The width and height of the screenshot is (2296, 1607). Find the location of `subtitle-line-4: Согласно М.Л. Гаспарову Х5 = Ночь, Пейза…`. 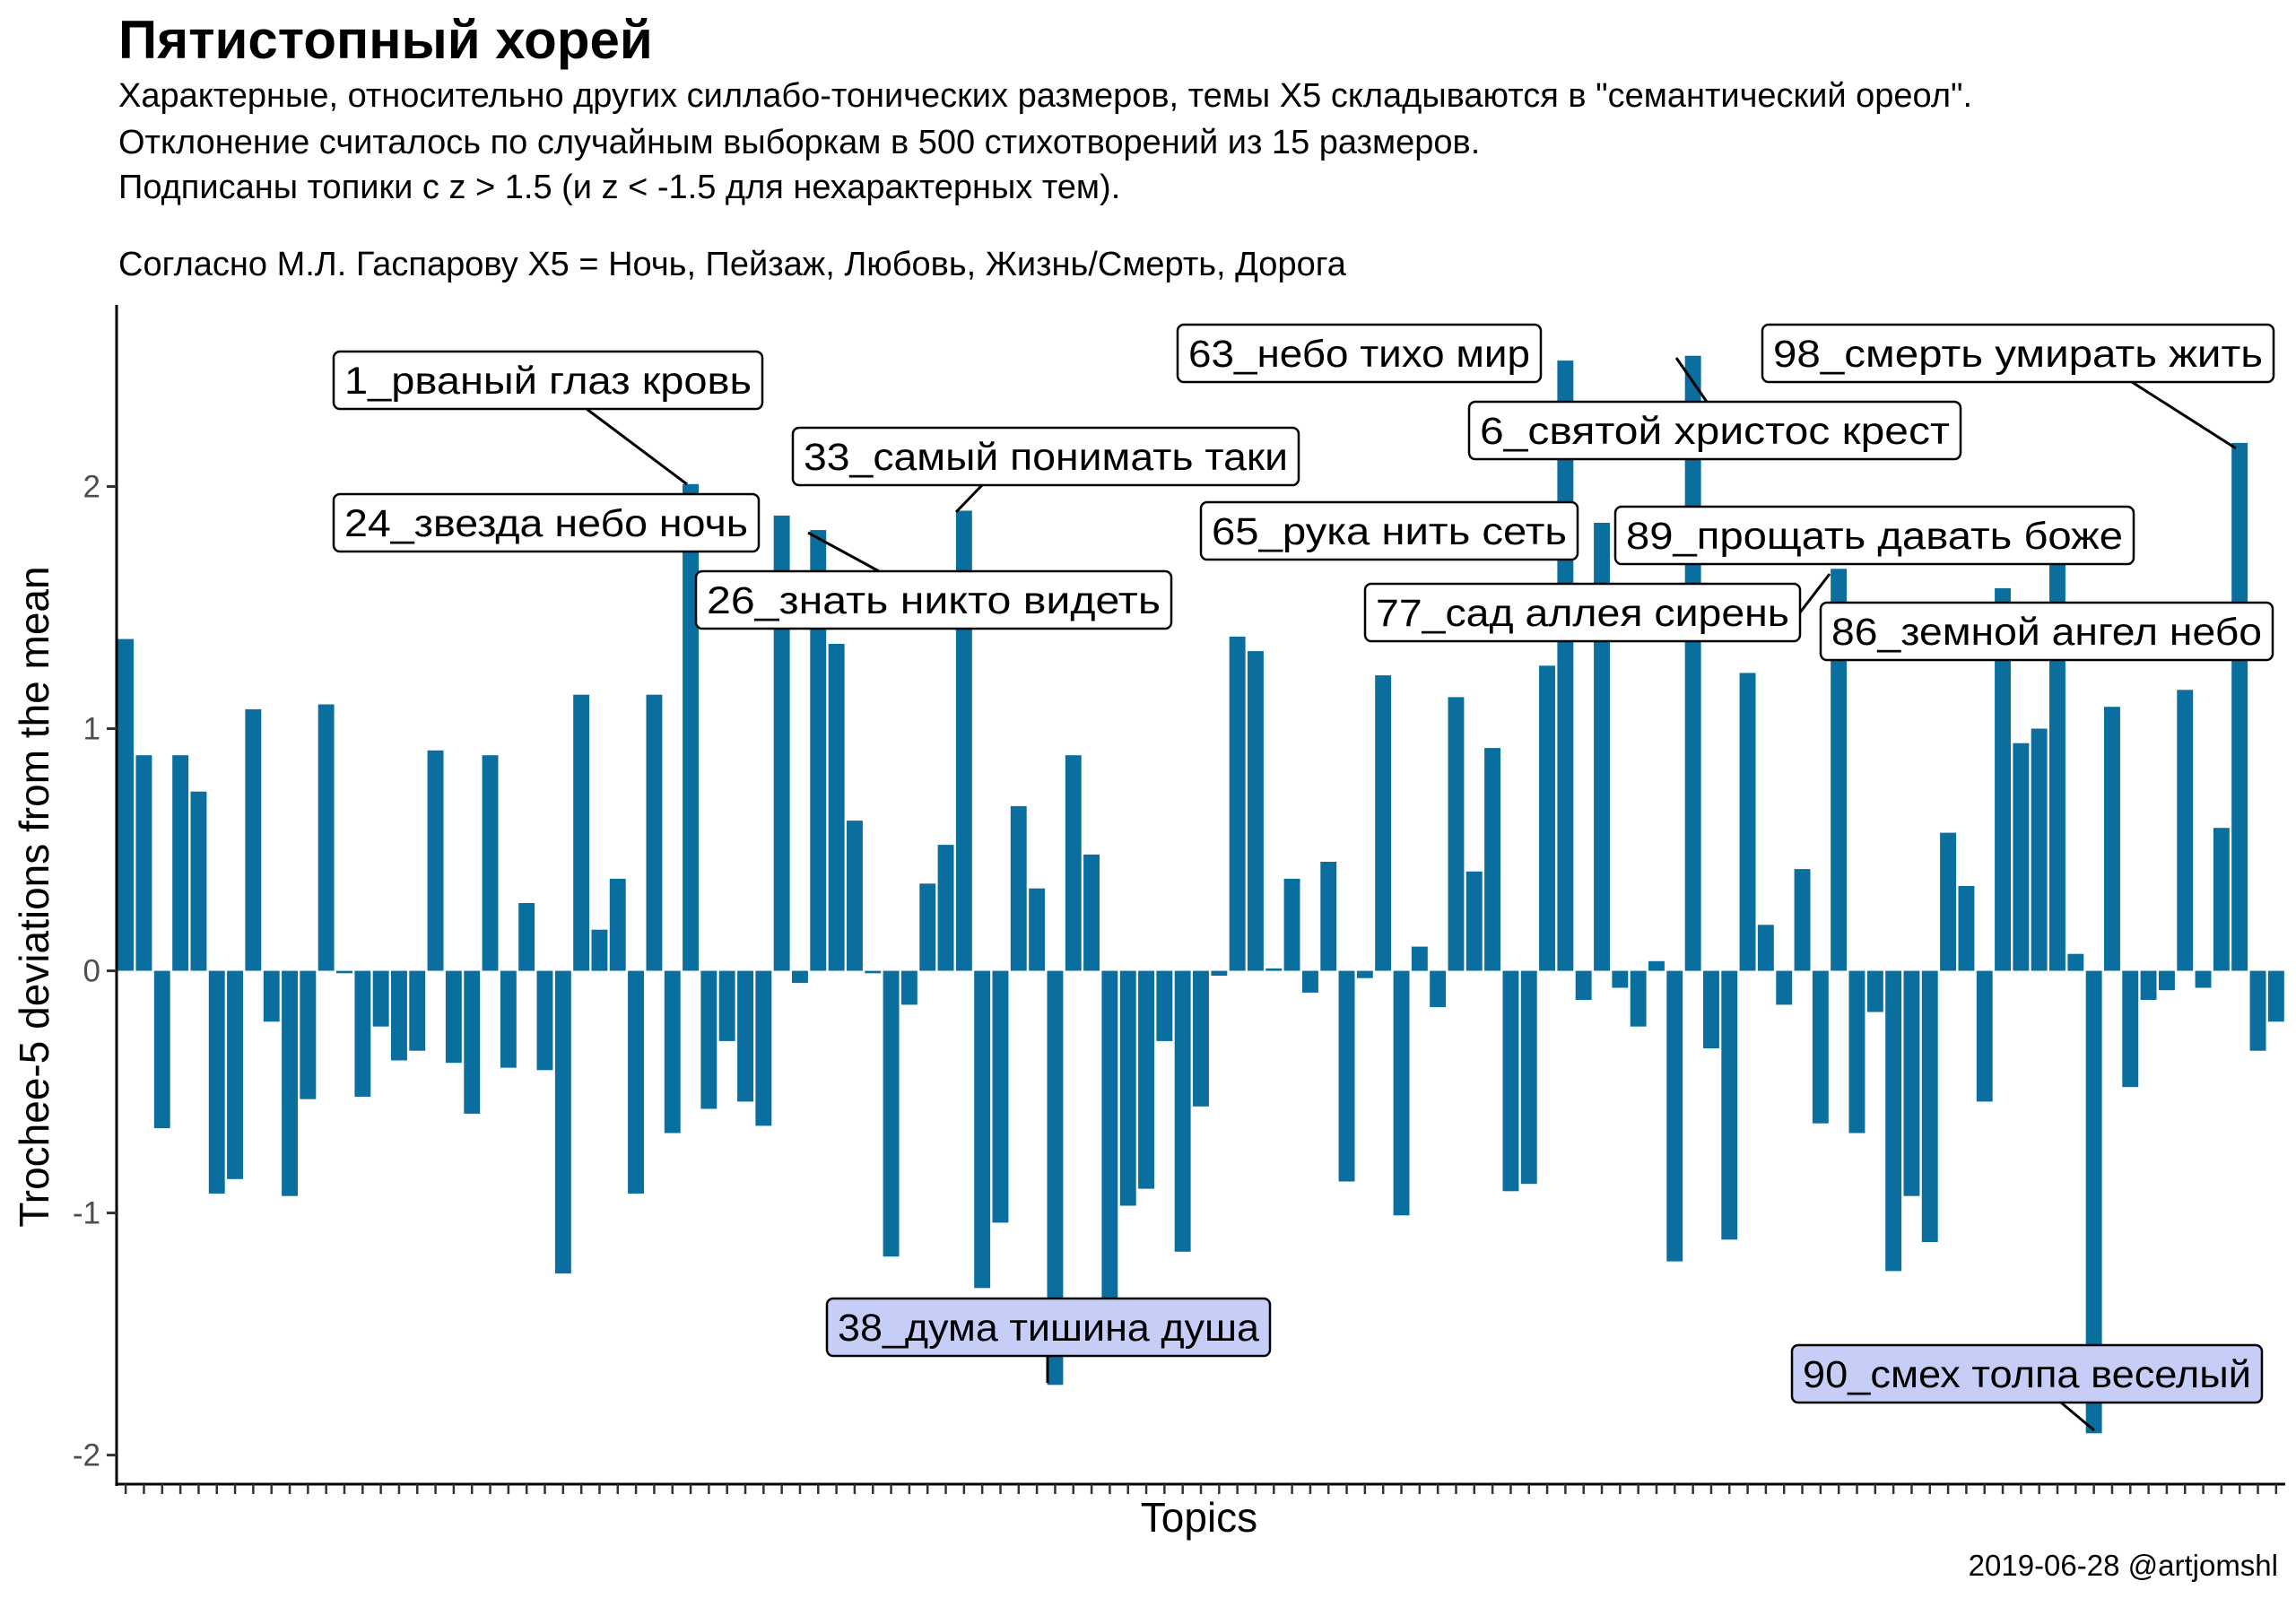

subtitle-line-4: Согласно М.Л. Гаспарову Х5 = Ночь, Пейза… is located at coordinates (732, 264).